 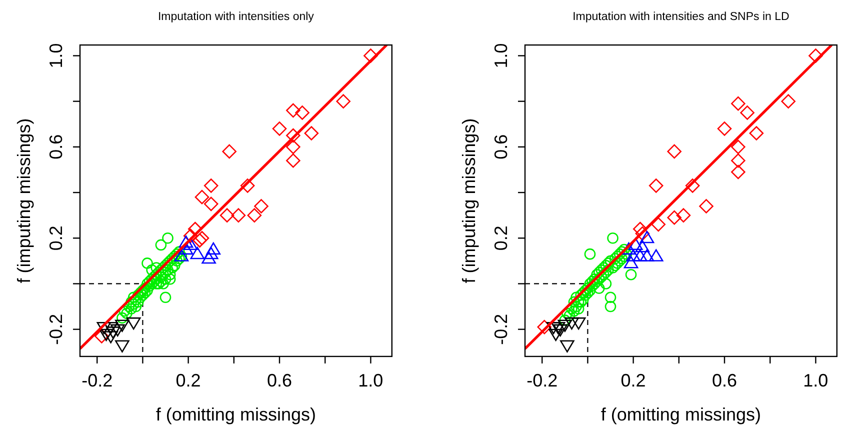 What do you see at coordinates (681, 17) in the screenshot?
I see `chart-title: Imputation with intensities and SNPs in LD` at bounding box center [681, 17].